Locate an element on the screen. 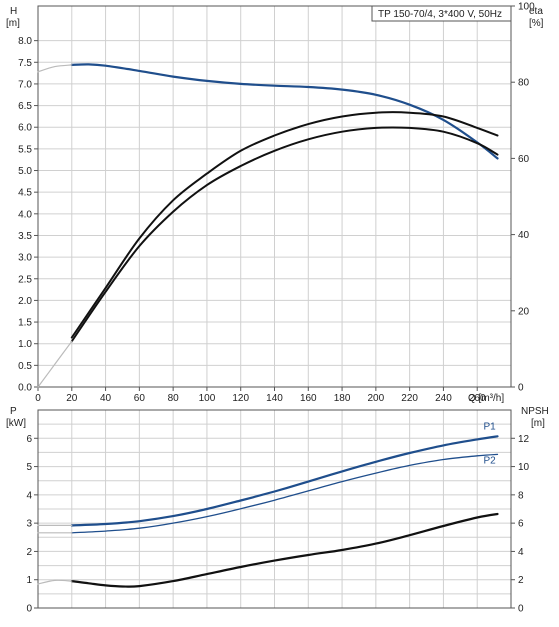 This screenshot has width=559, height=627. y-tick-label: 1.0 is located at coordinates (25, 344).